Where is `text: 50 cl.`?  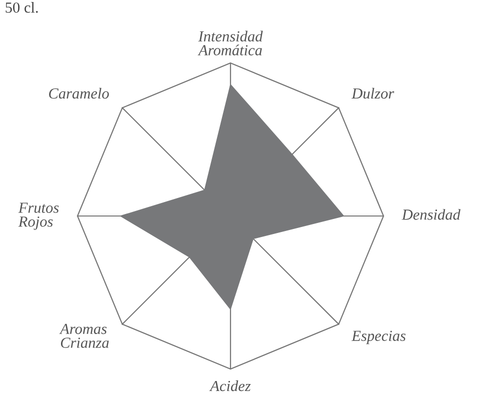
text: 50 cl. is located at coordinates (22, 7).